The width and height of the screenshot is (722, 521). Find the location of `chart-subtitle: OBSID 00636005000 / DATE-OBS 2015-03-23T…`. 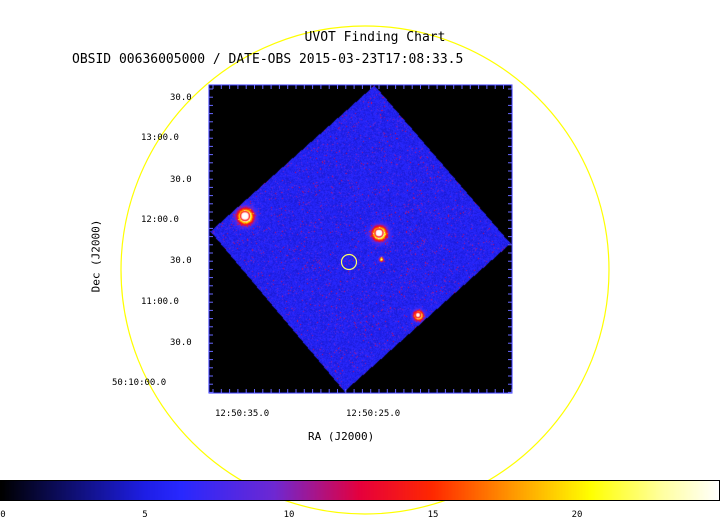

chart-subtitle: OBSID 00636005000 / DATE-OBS 2015-03-23T… is located at coordinates (268, 59).